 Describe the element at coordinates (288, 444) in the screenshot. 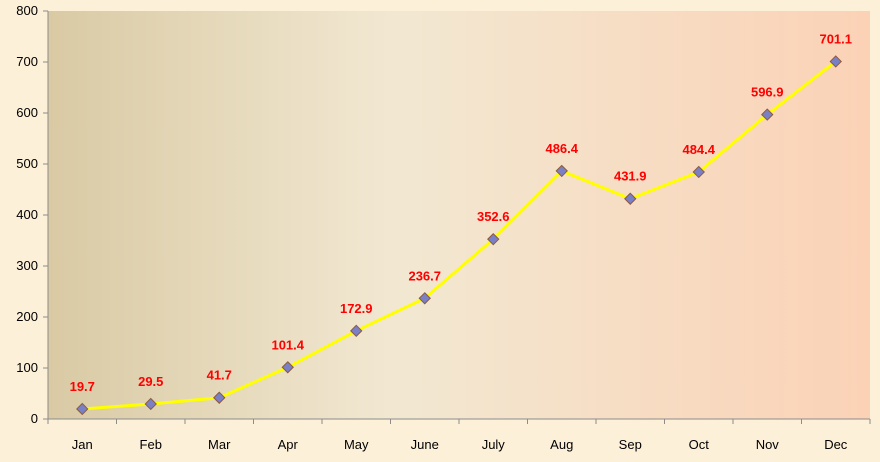

I see `x-tick-label: Apr` at that location.